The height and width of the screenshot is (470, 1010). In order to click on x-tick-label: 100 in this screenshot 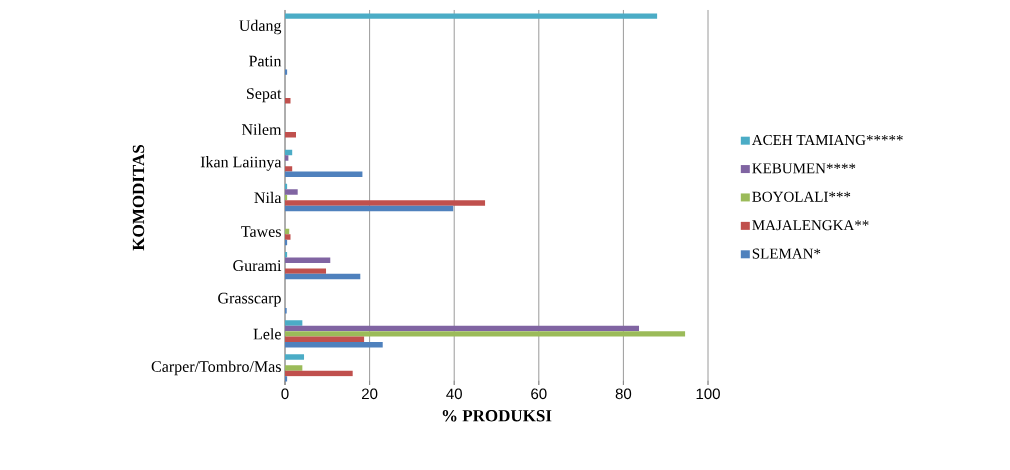, I will do `click(708, 394)`.